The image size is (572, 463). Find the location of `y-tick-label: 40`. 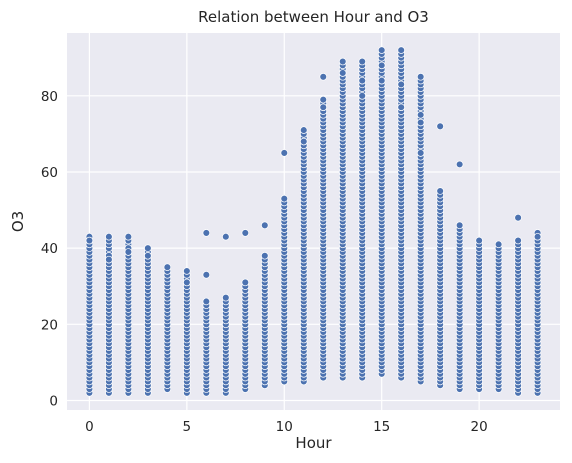

y-tick-label: 40 is located at coordinates (49, 249).